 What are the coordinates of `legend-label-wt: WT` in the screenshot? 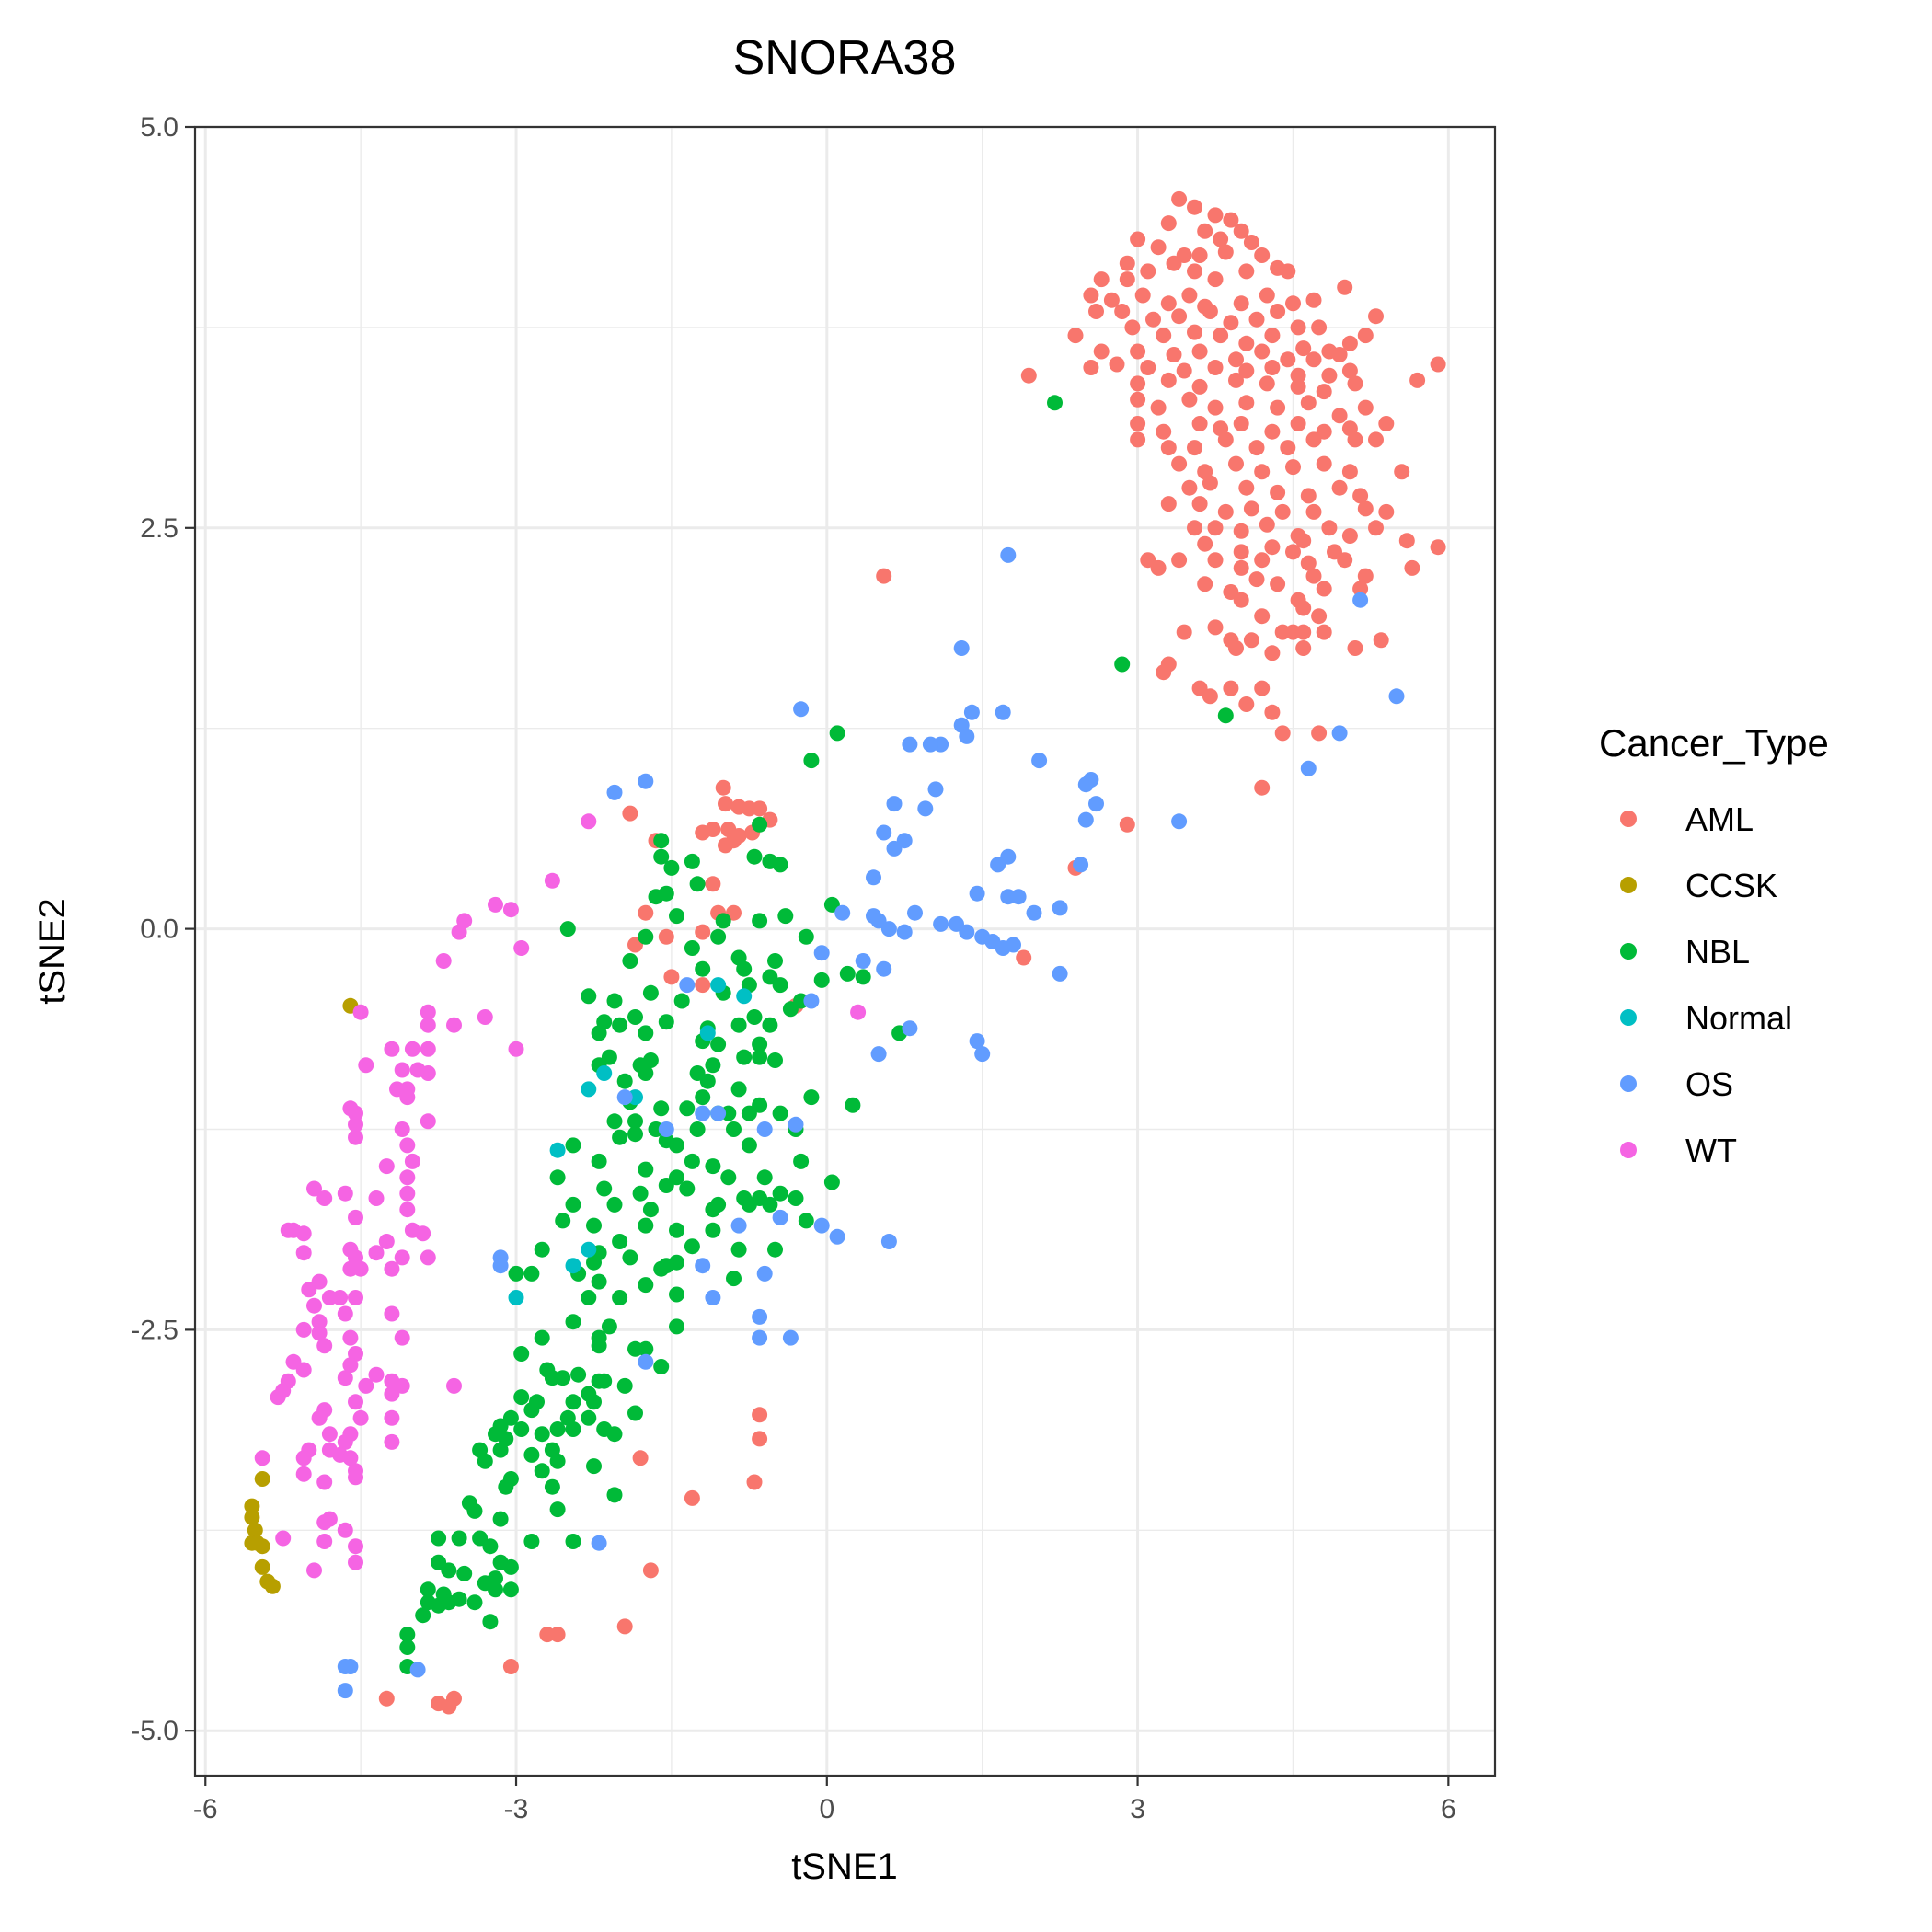 It's located at (1711, 1150).